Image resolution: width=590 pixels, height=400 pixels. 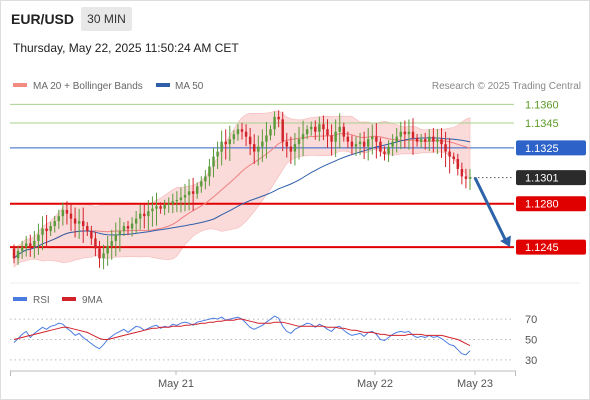 I want to click on level-label: 1.1325, so click(x=542, y=149).